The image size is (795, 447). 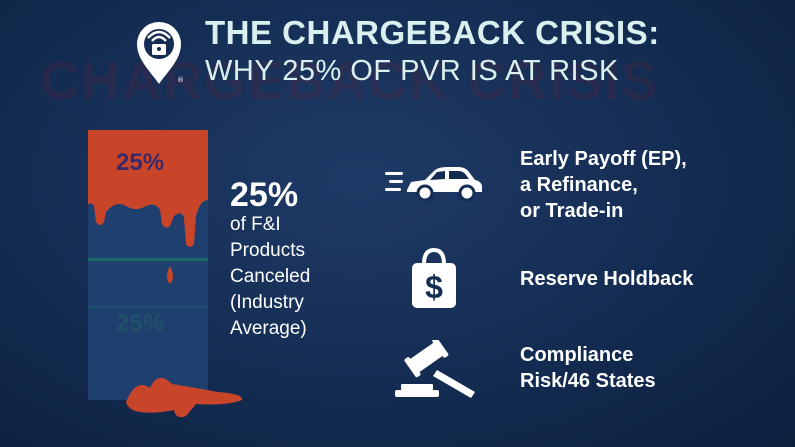 I want to click on item-line: Early Payoff (EP),, so click(x=603, y=159).